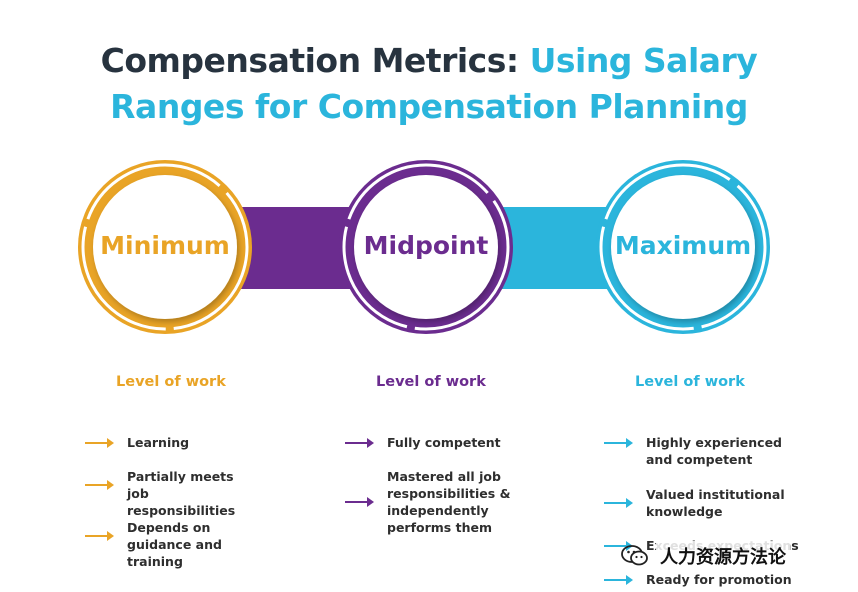  Describe the element at coordinates (158, 442) in the screenshot. I see `item-text: Learning` at that location.